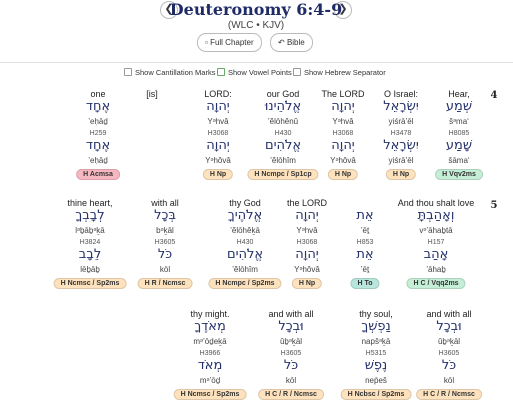  What do you see at coordinates (245, 283) in the screenshot?
I see `morph-tag: H Ncmpc / Sp2ms` at bounding box center [245, 283].